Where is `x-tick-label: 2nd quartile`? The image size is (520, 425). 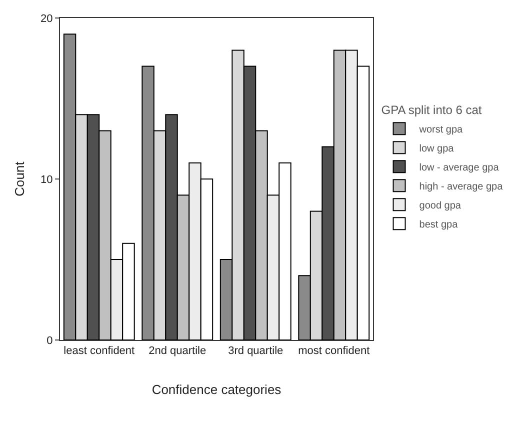
x-tick-label: 2nd quartile is located at coordinates (177, 351).